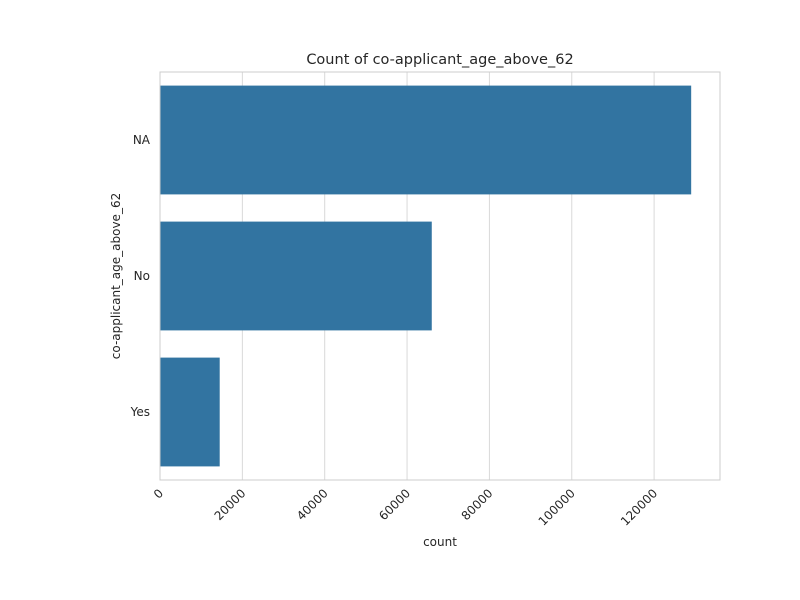  Describe the element at coordinates (190, 412) in the screenshot. I see `bar-yes` at that location.